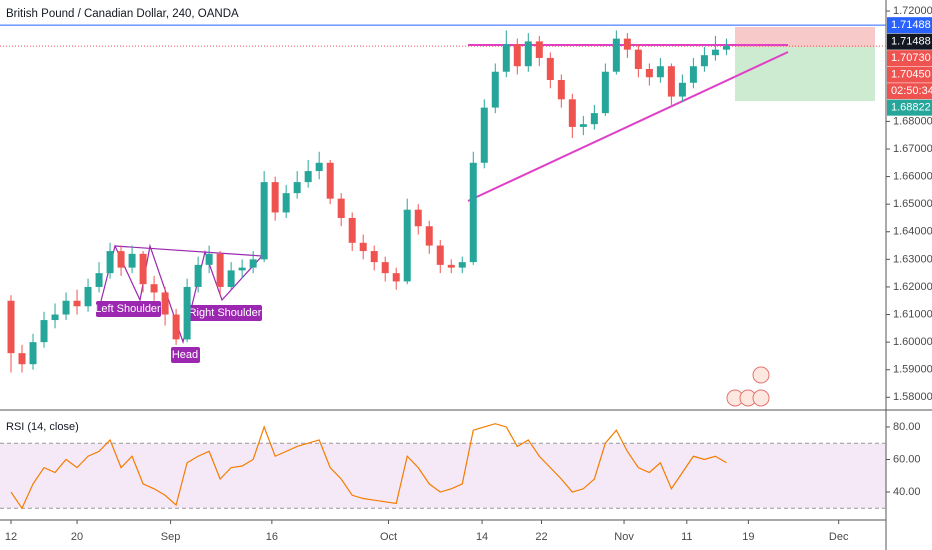 The image size is (932, 550). What do you see at coordinates (912, 176) in the screenshot?
I see `y-tick-label: 1.66000` at bounding box center [912, 176].